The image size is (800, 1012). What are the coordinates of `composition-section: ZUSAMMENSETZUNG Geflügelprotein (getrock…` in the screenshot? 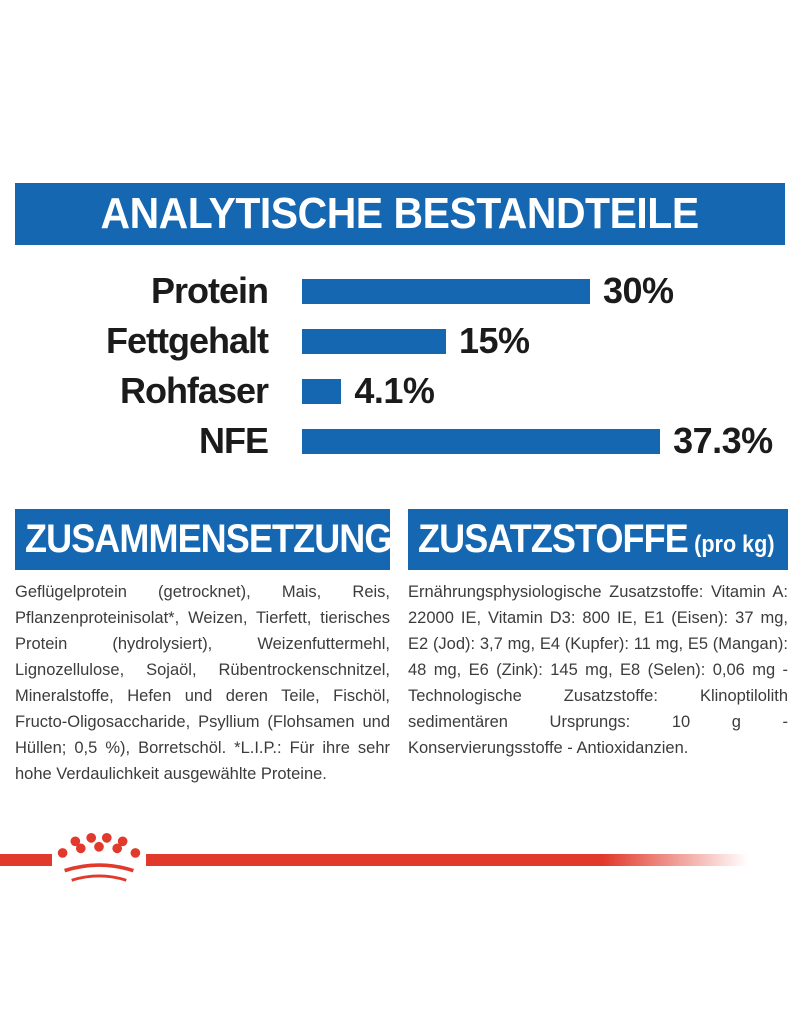 It's located at (203, 648).